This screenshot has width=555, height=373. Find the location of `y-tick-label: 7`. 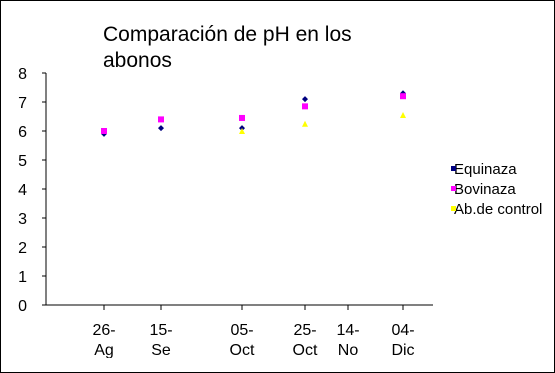

y-tick-label: 7 is located at coordinates (22, 103).